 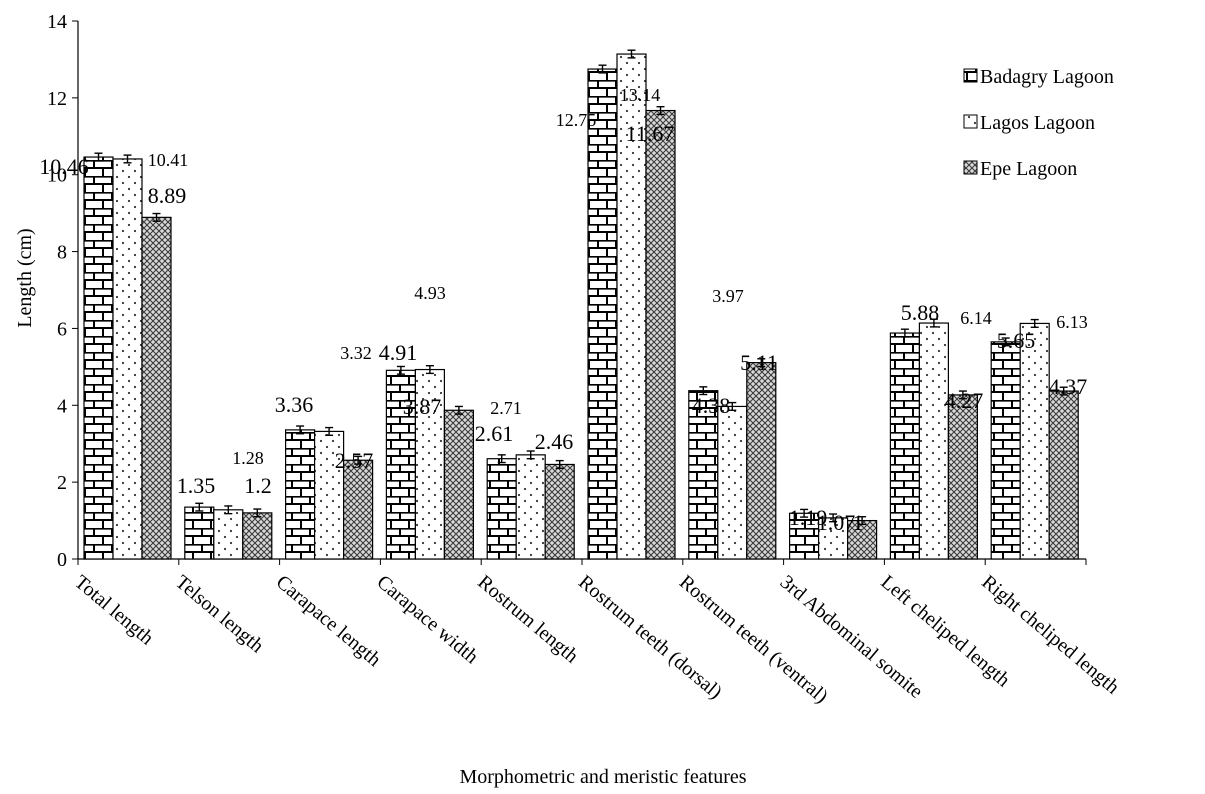 I want to click on legend-label-epe: Epe Lagoon, so click(x=1028, y=169).